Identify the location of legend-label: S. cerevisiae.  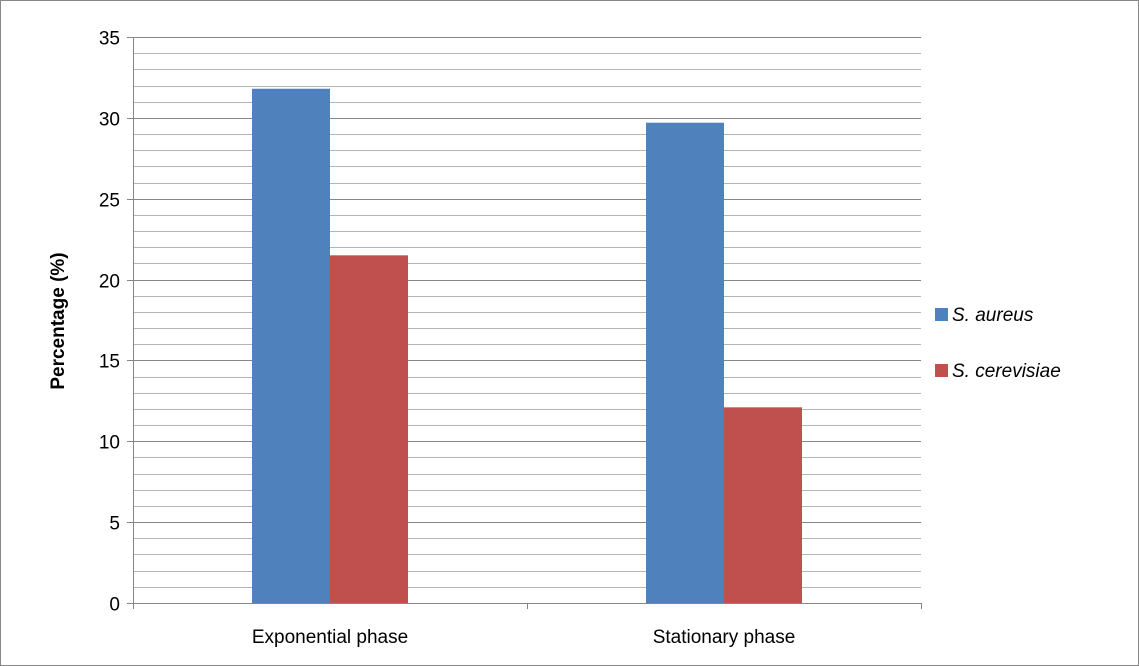
(1006, 371).